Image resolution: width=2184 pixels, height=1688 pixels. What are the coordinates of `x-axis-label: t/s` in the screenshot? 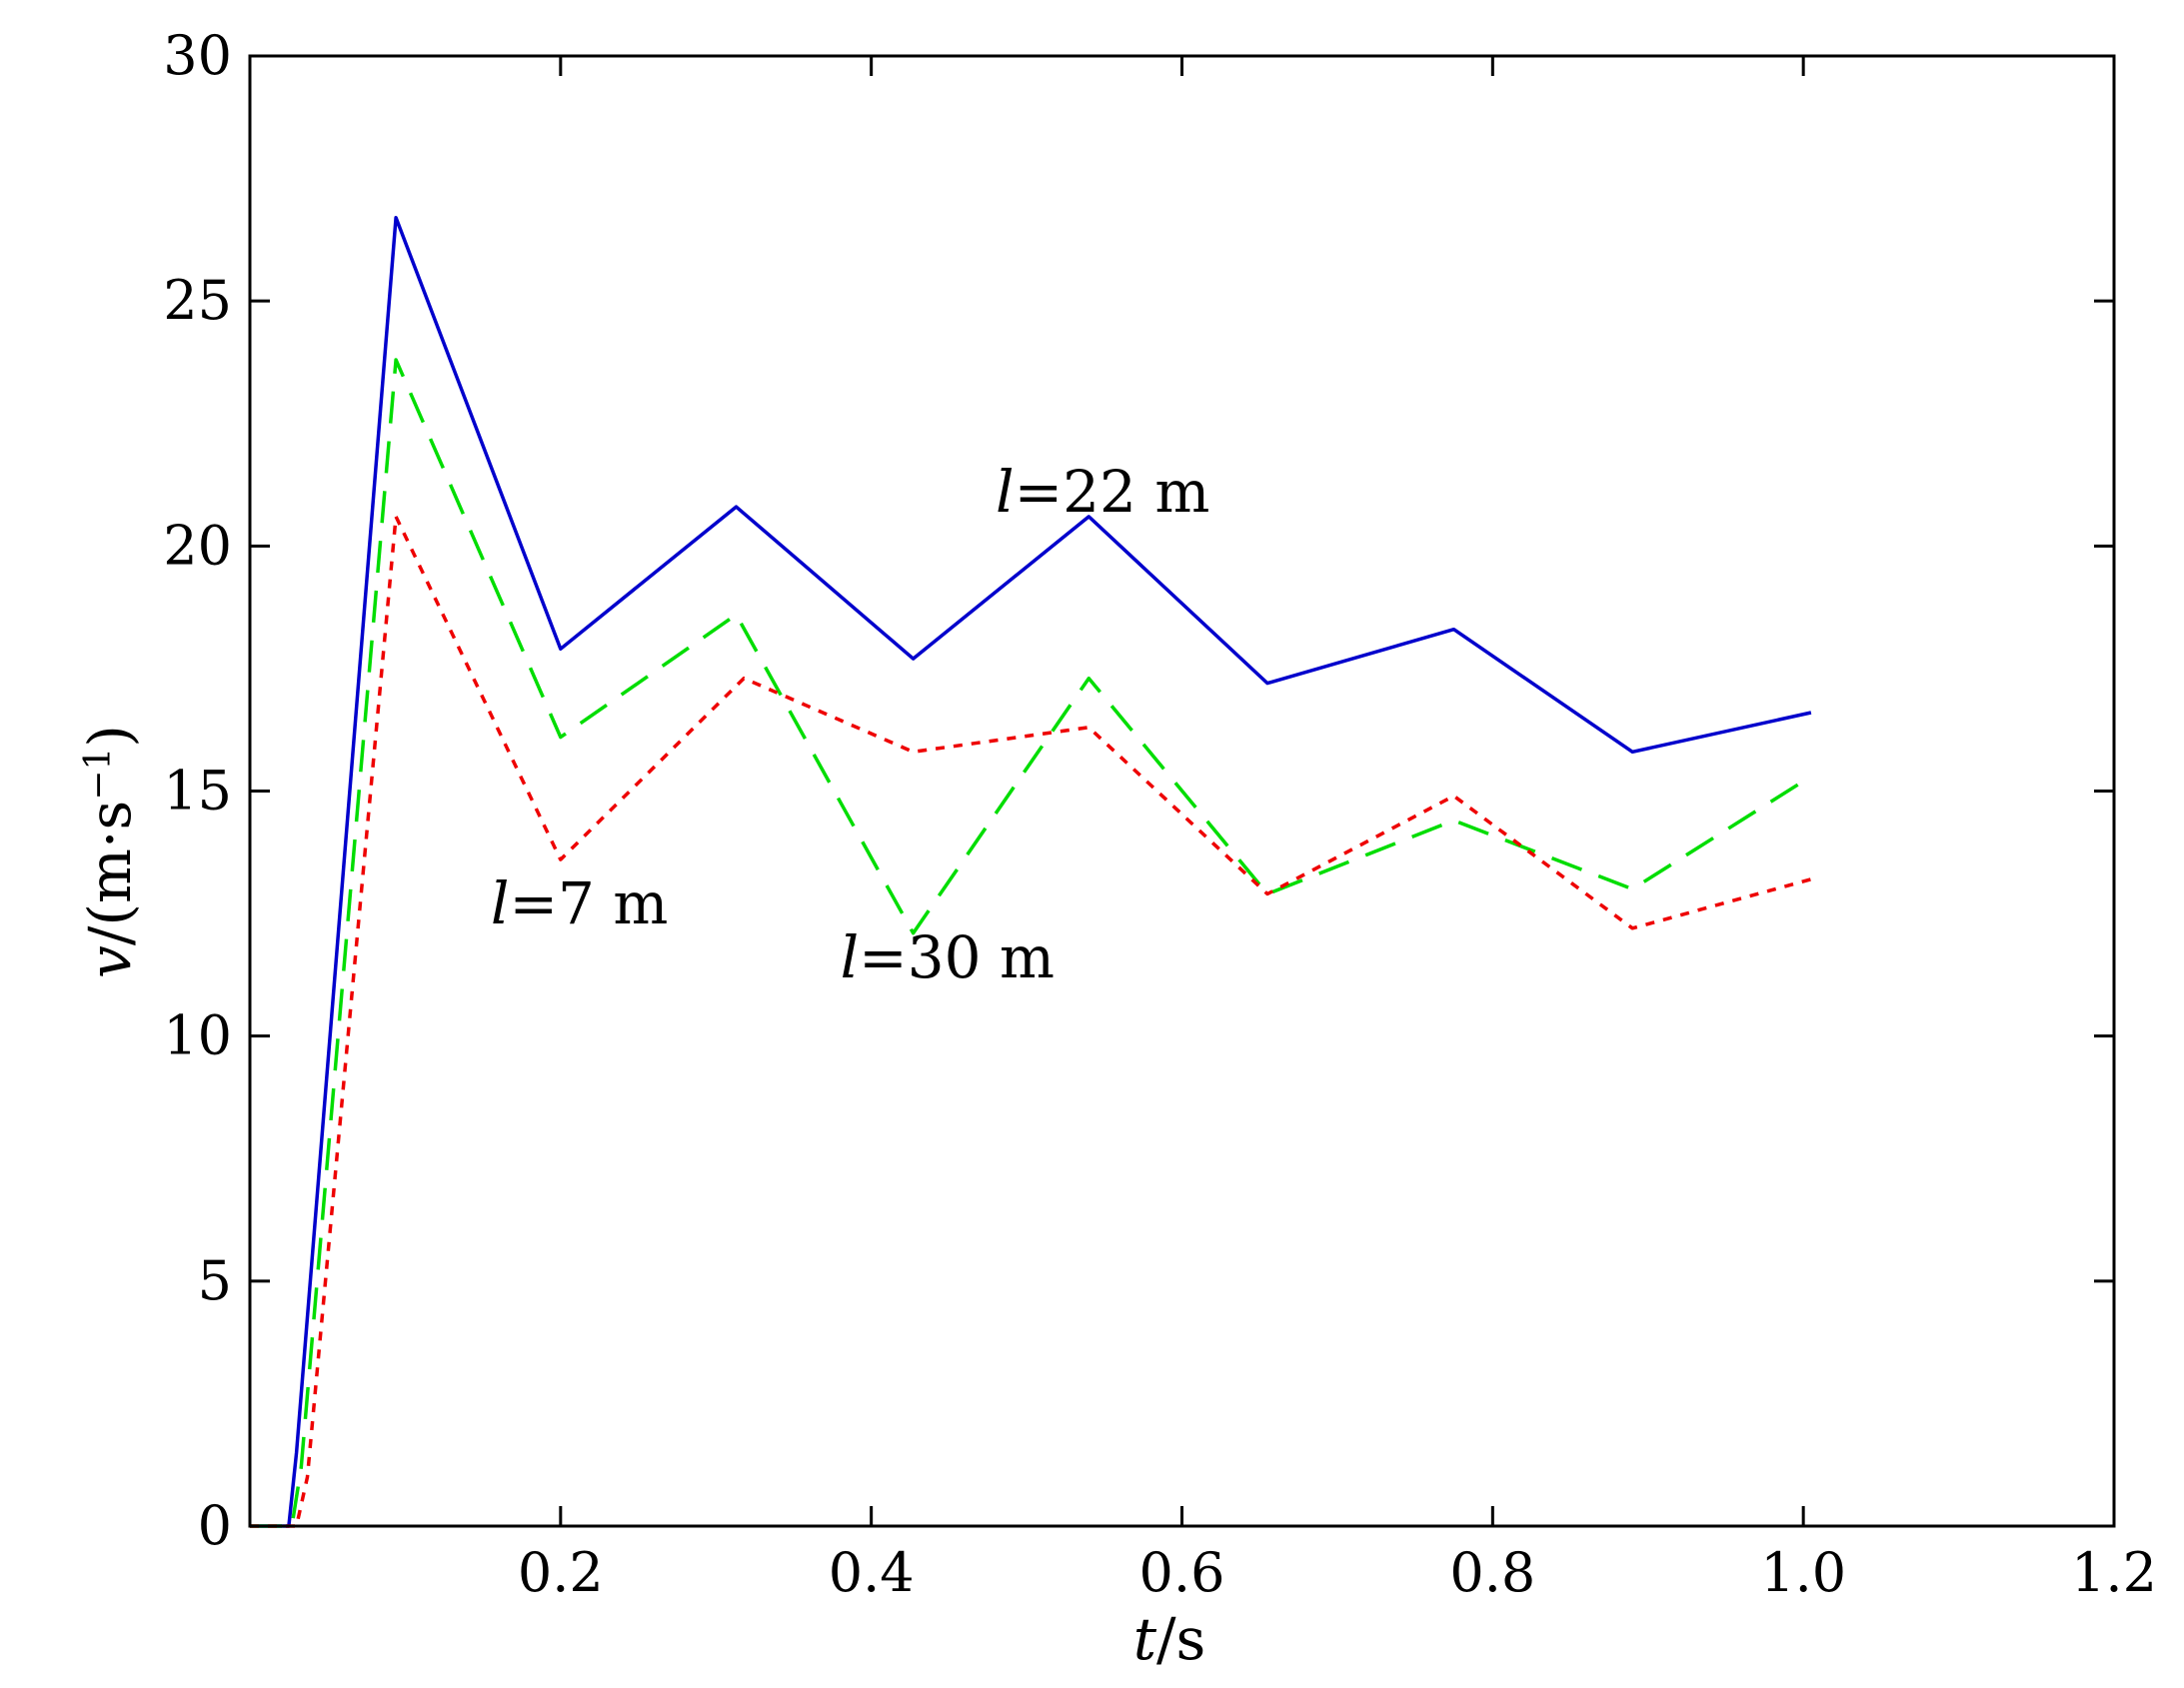 It's located at (1169, 1639).